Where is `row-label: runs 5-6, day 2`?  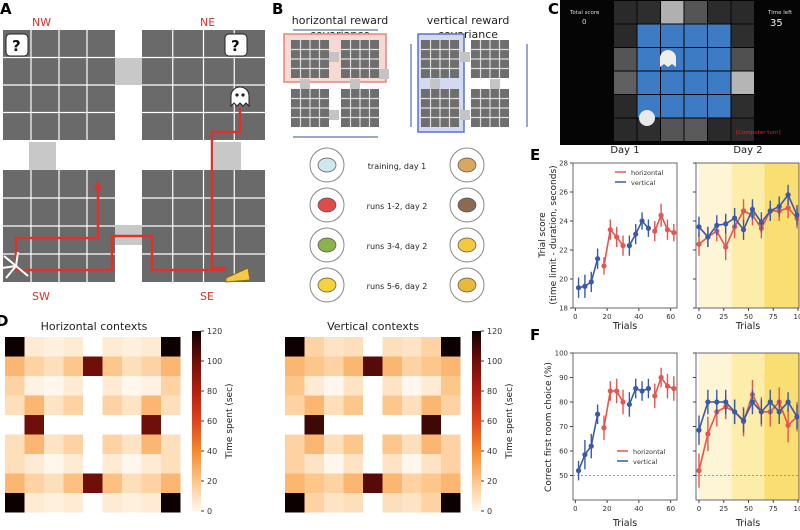 row-label: runs 5-6, day 2 is located at coordinates (397, 286).